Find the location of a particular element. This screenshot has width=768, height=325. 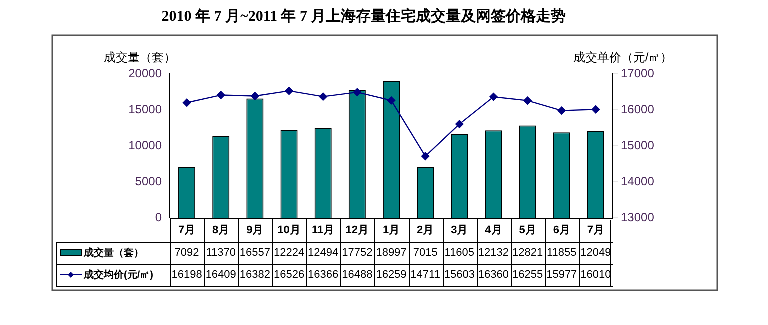

x-tick-label: 2月 is located at coordinates (425, 230).